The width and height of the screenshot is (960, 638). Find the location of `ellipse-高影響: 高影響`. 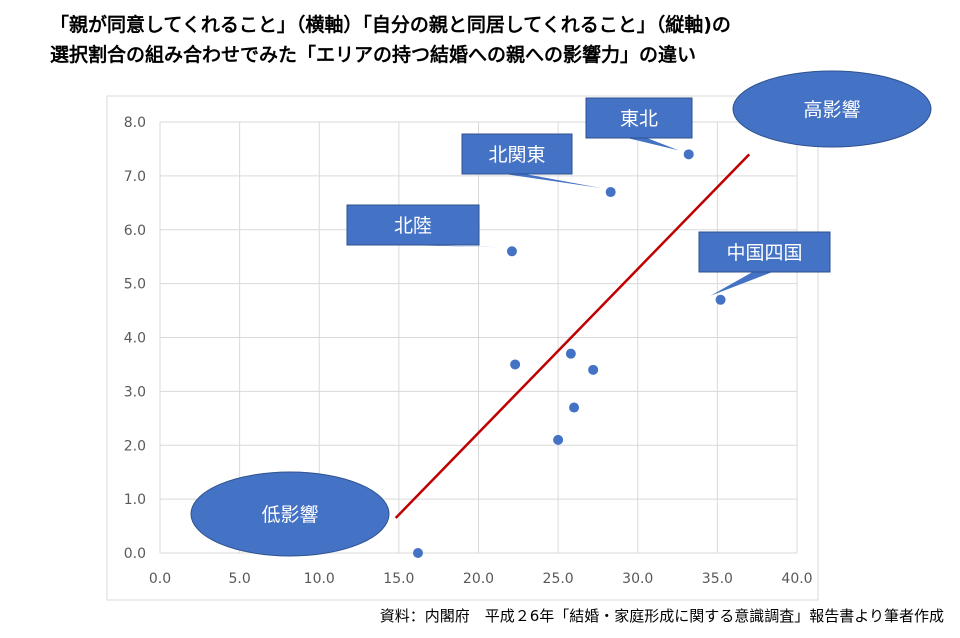

ellipse-高影響: 高影響 is located at coordinates (832, 109).